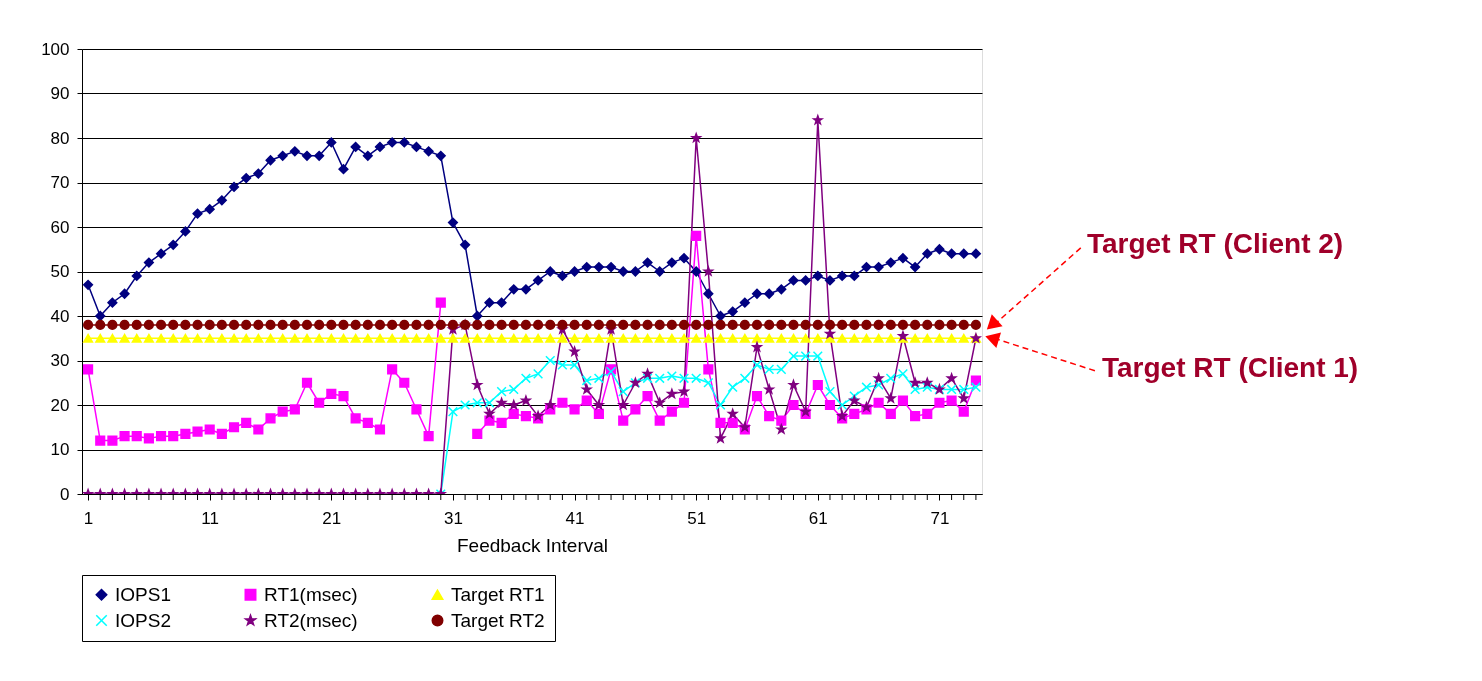 The height and width of the screenshot is (681, 1482). I want to click on text: Target RT (Client 1), so click(1230, 368).